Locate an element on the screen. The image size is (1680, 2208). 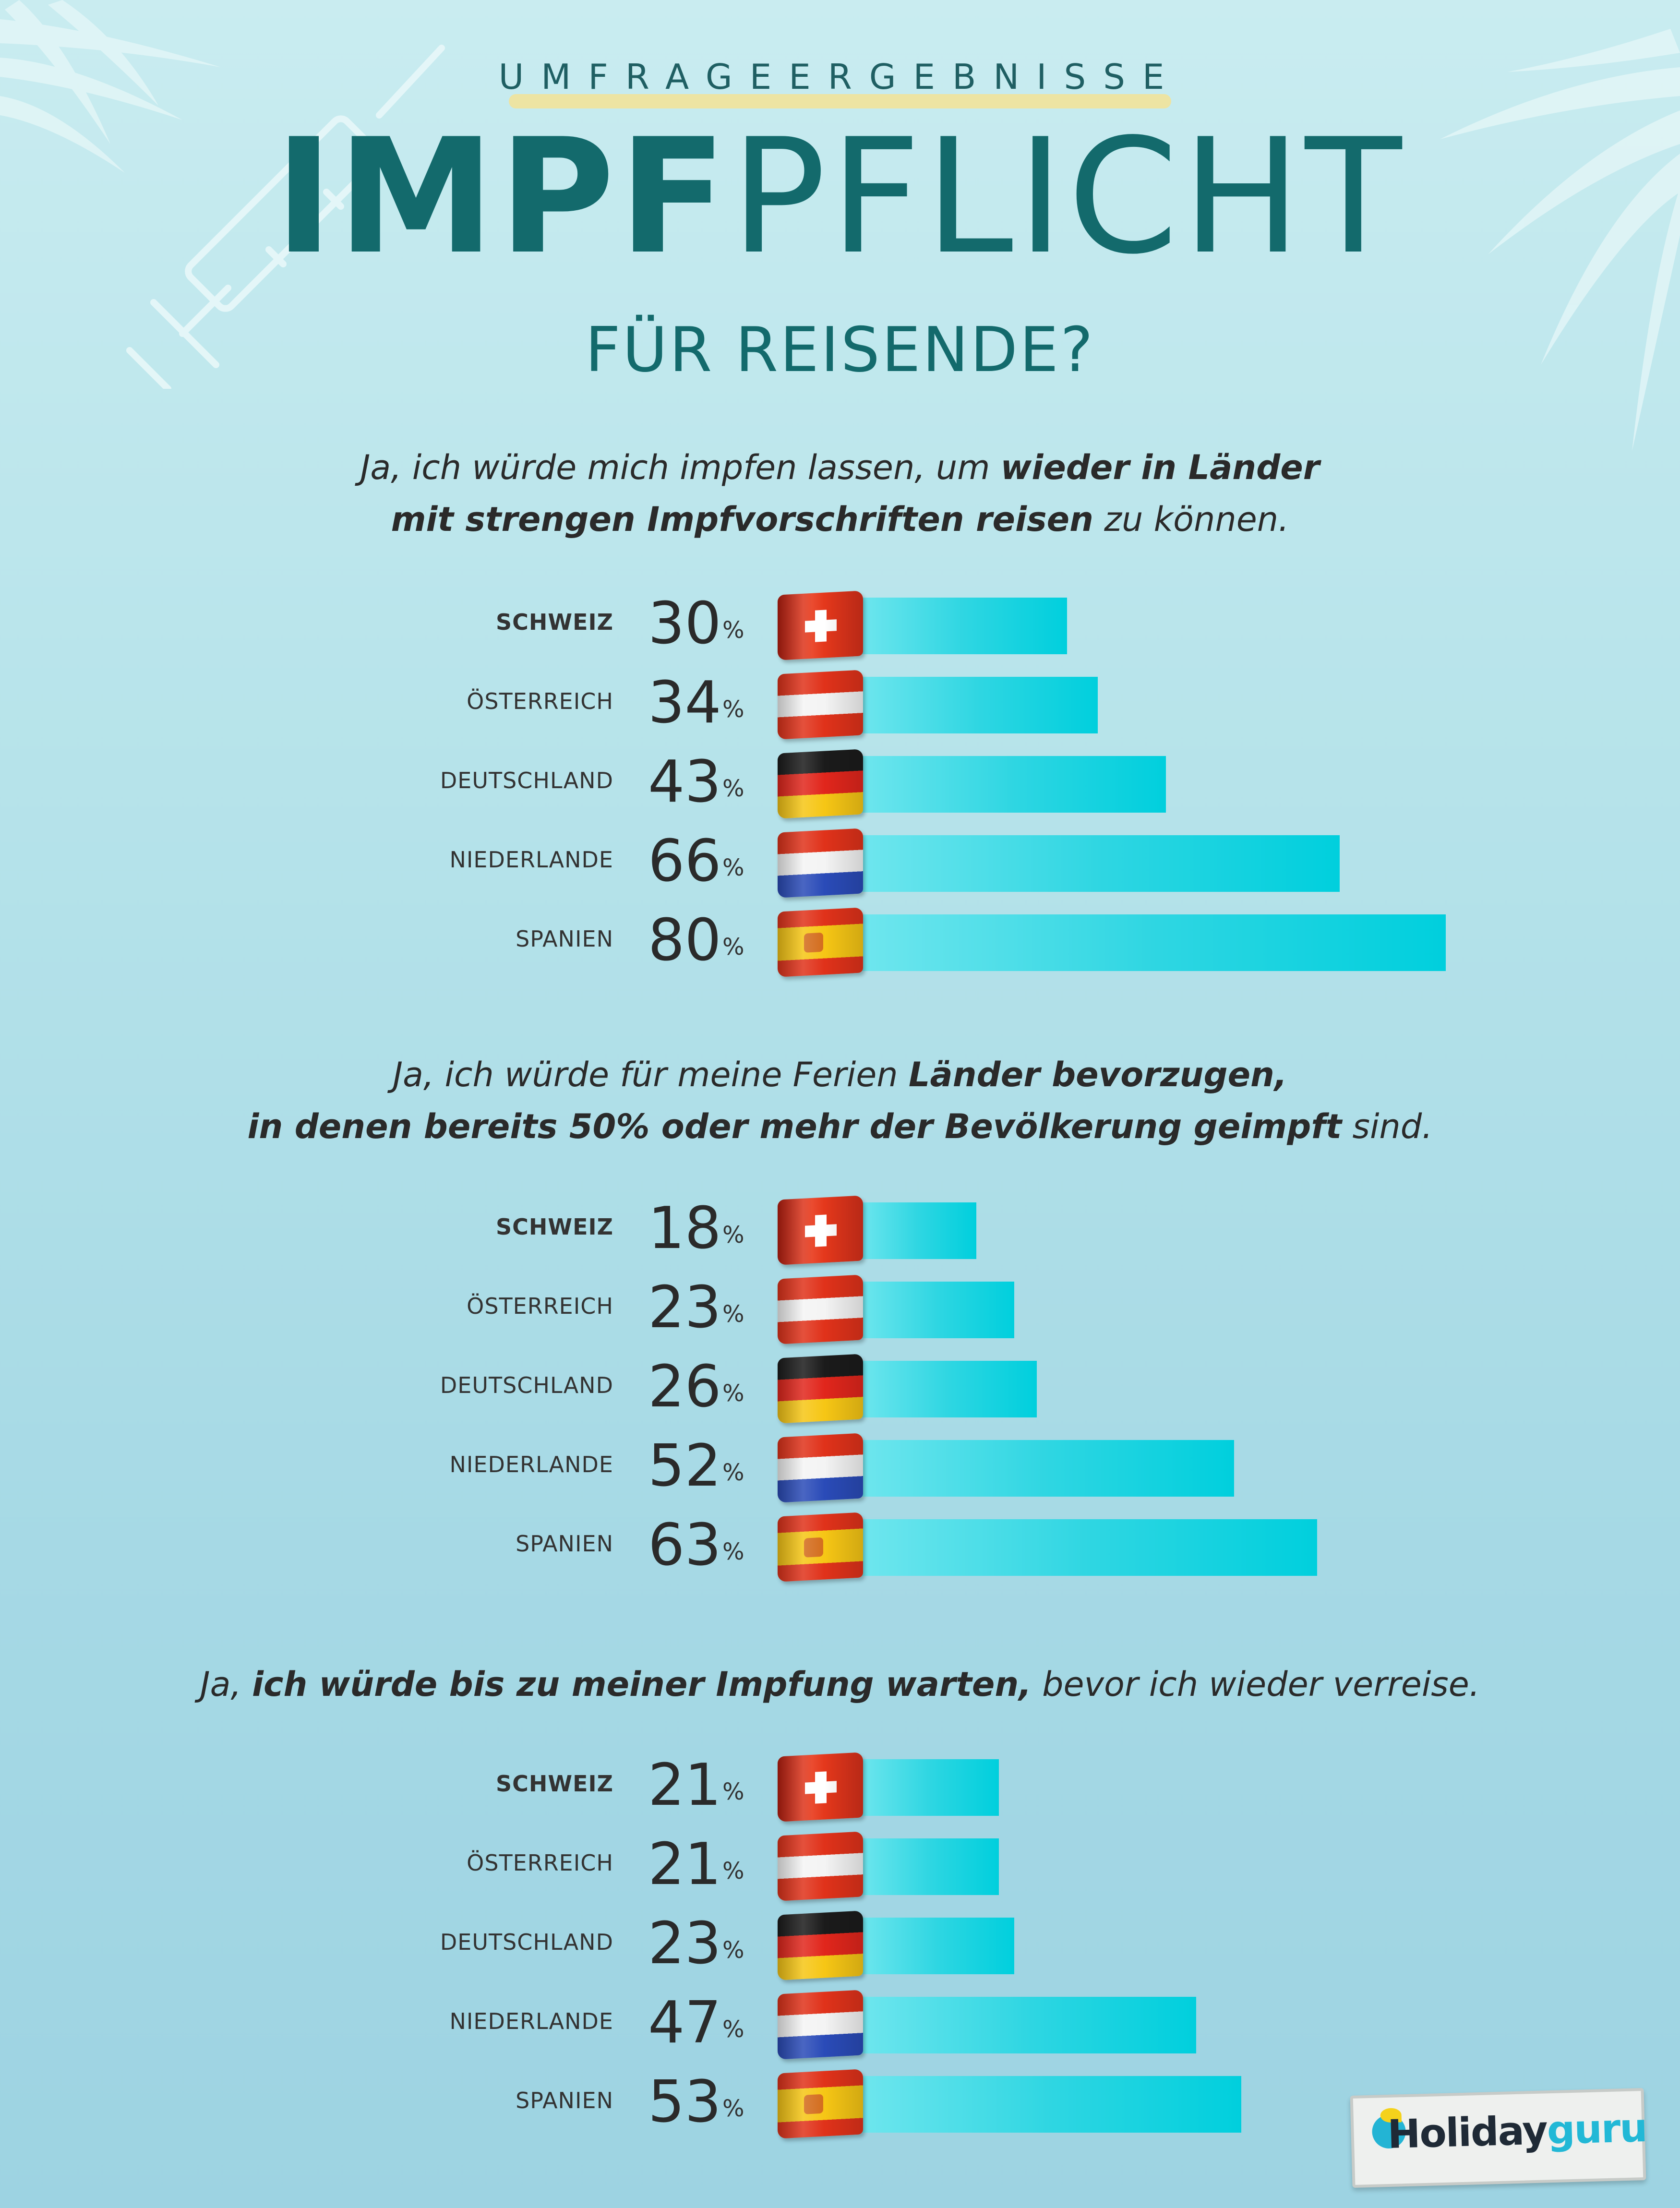
chart-row: DEUTSCHLAND 43% is located at coordinates (840, 784).